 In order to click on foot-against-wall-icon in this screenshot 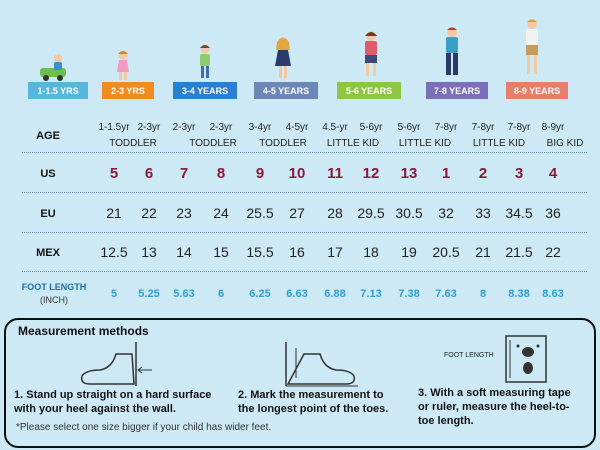, I will do `click(116, 364)`.